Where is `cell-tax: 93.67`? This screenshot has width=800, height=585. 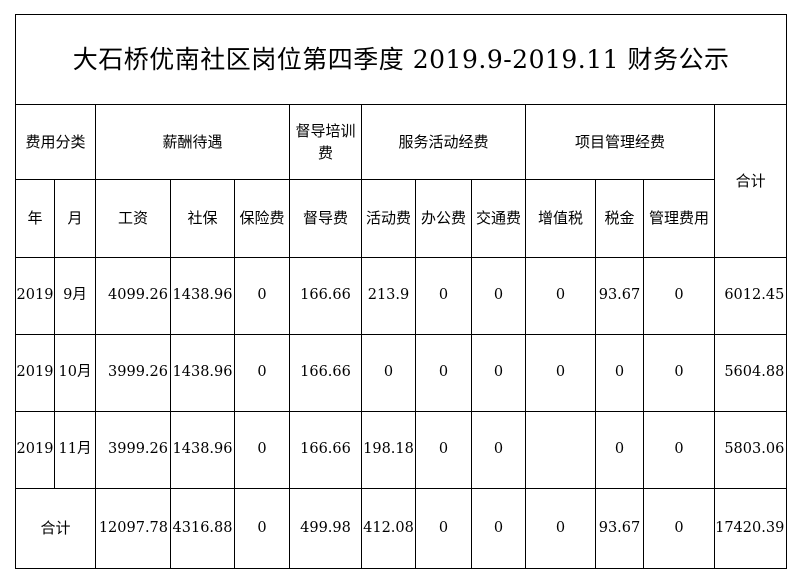
cell-tax: 93.67 is located at coordinates (619, 296).